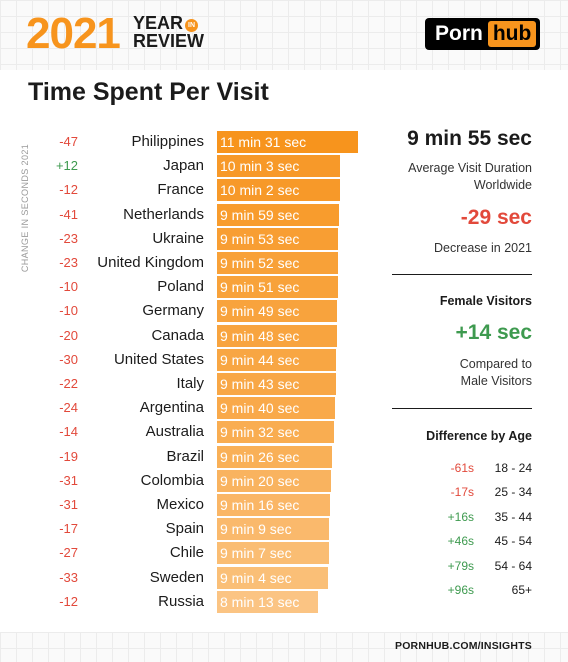 The height and width of the screenshot is (662, 568). I want to click on country-label: Poland, so click(180, 287).